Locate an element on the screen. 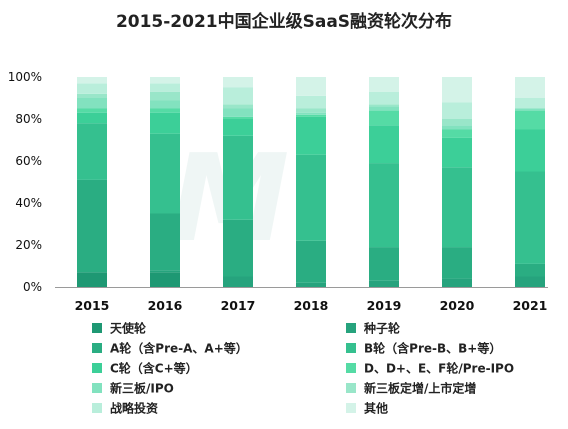 The width and height of the screenshot is (568, 429). legend-label: B轮（含Pre-B、B+等） is located at coordinates (432, 348).